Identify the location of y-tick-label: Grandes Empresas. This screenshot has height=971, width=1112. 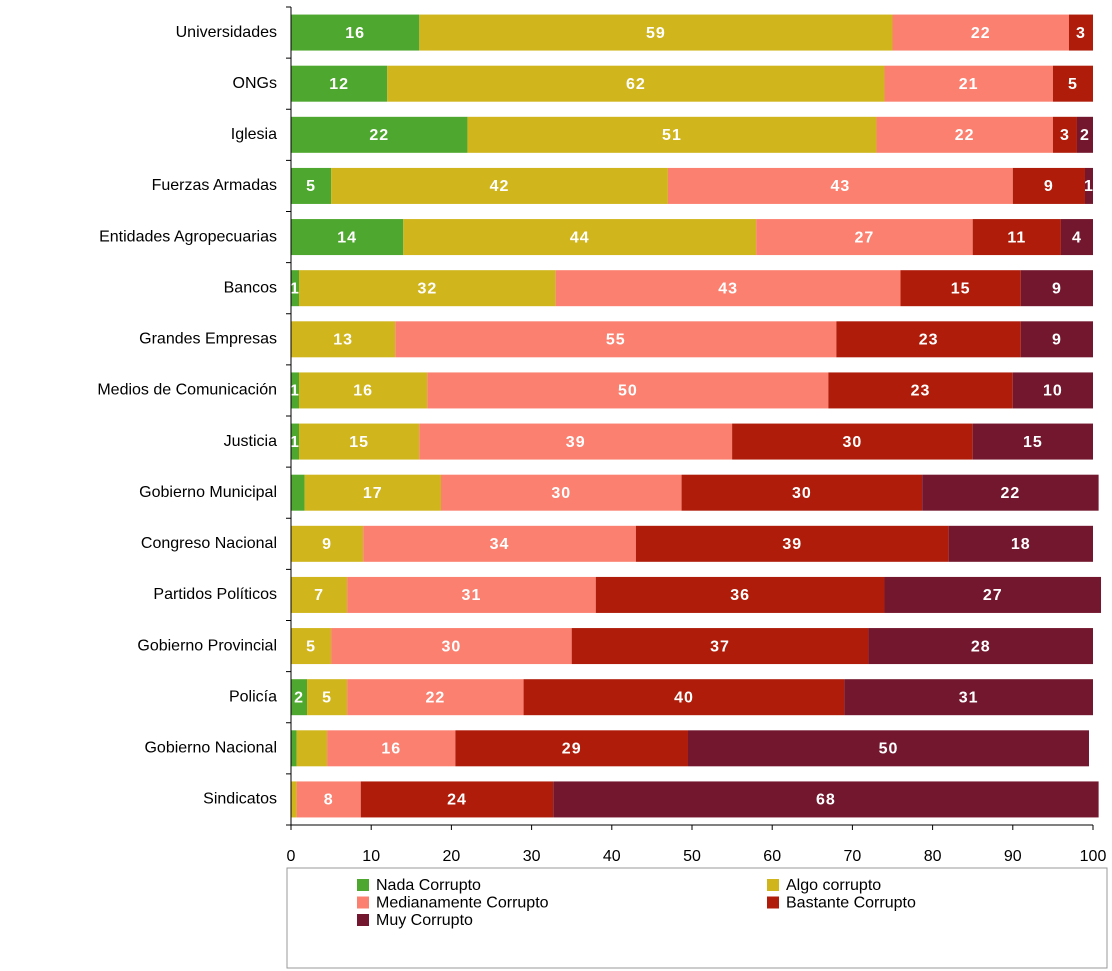
(208, 339).